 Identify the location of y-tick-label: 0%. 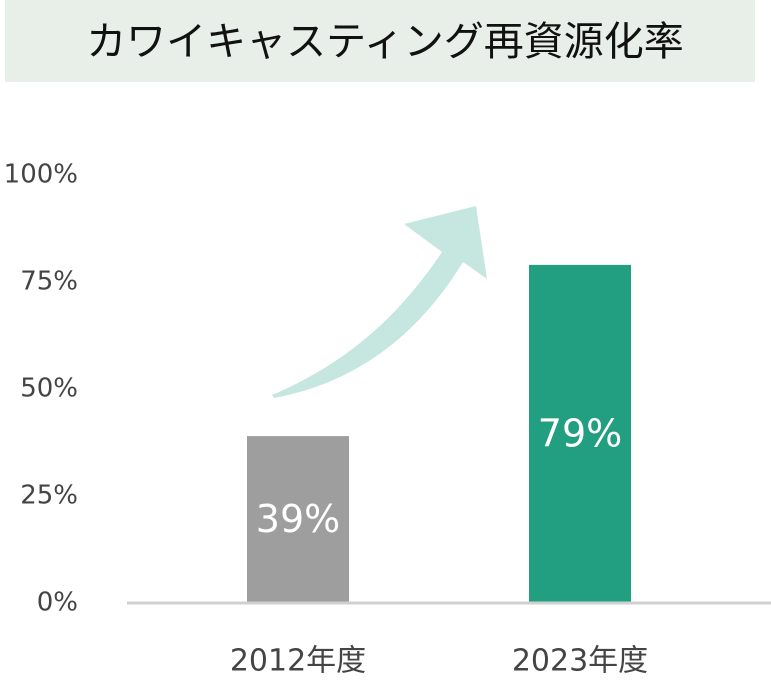
(57, 603).